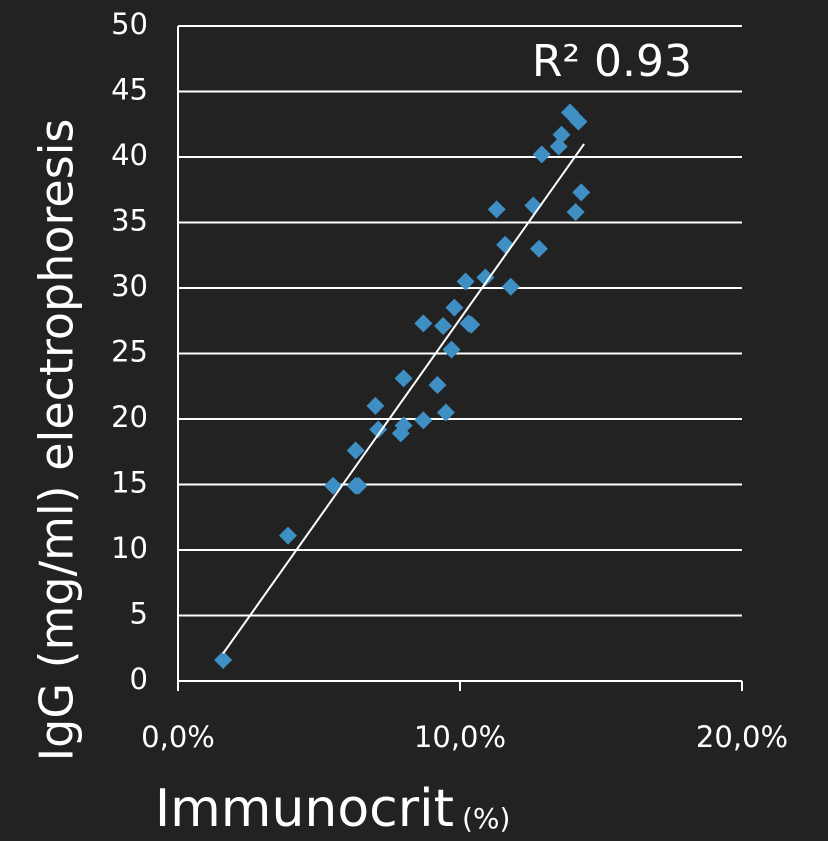 The image size is (828, 841). I want to click on y-axis-label: IgG (mg/ml) electrophoresis, so click(57, 440).